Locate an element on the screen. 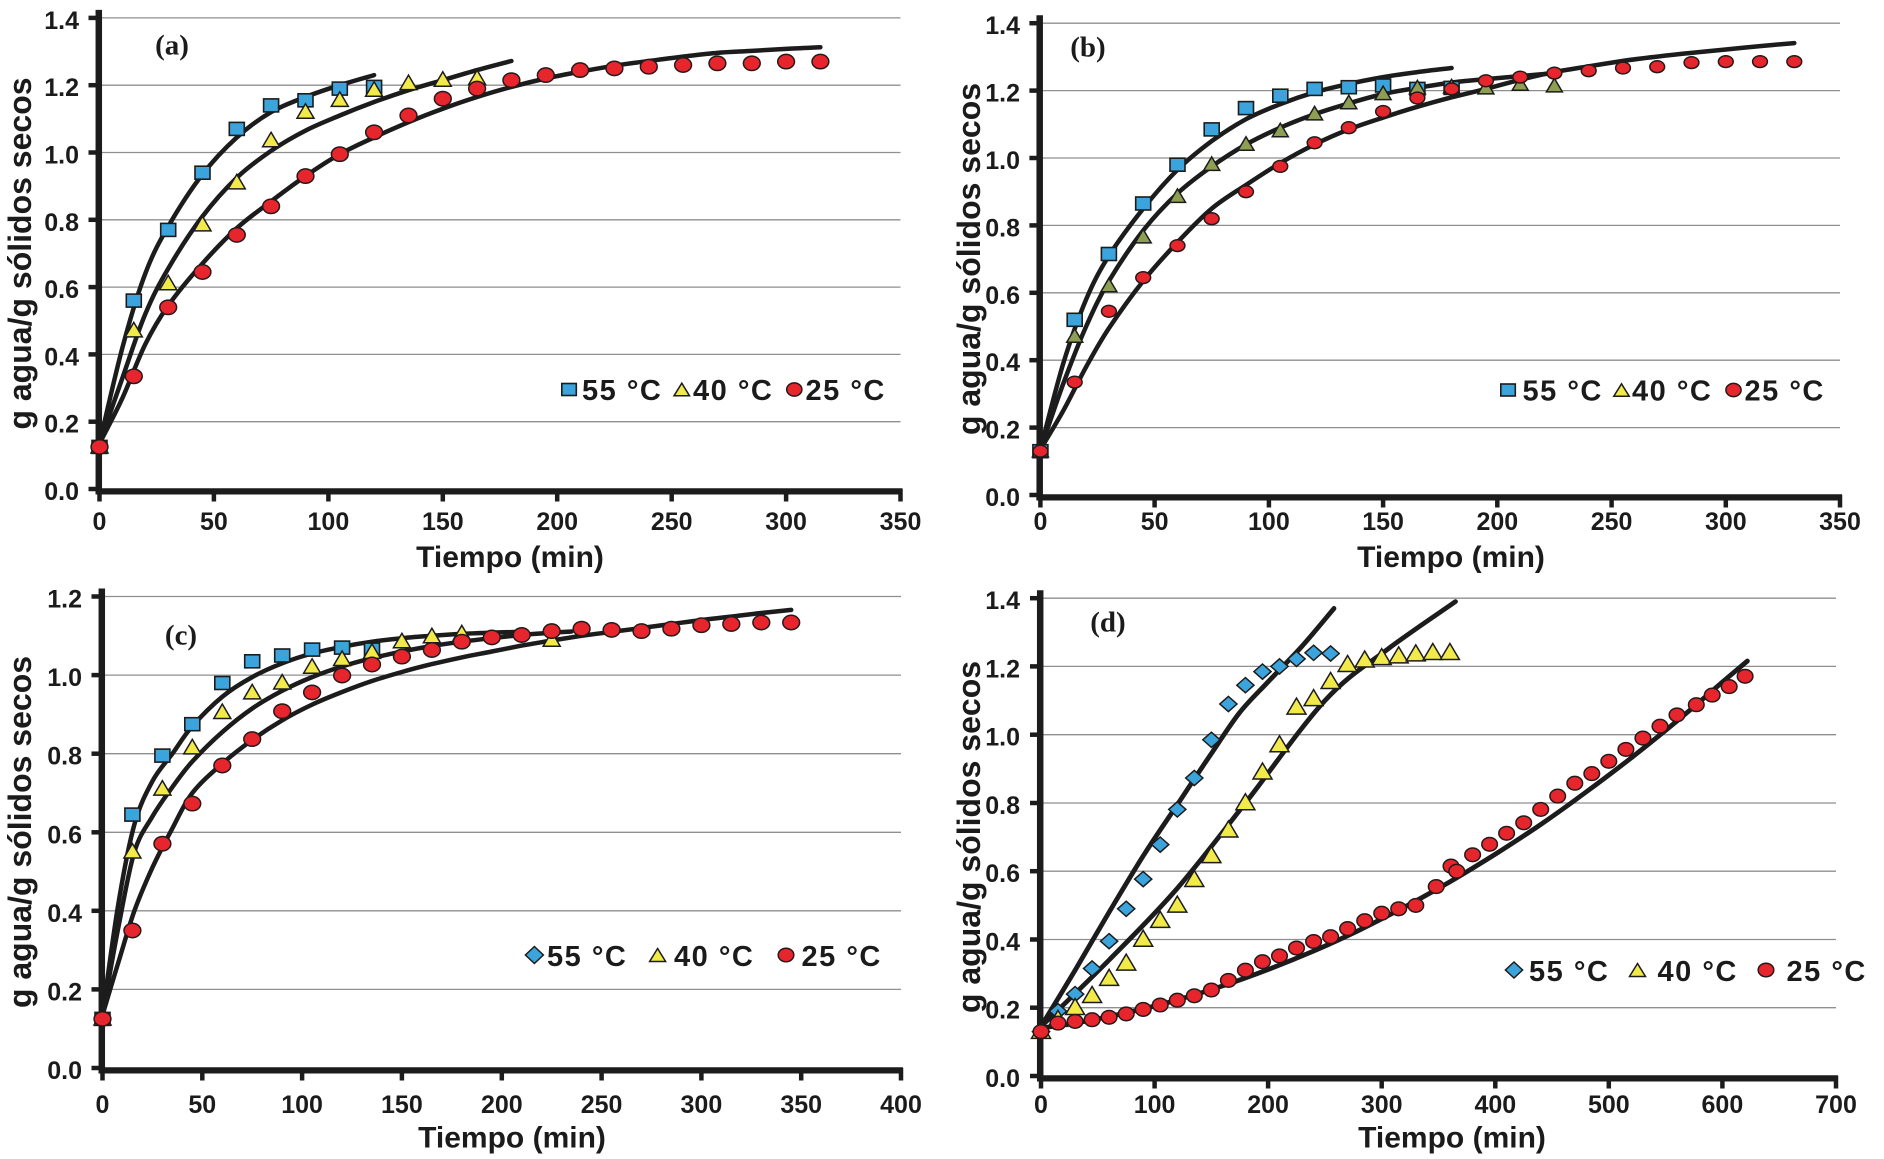  svg-text: (d) is located at coordinates (1107, 623).